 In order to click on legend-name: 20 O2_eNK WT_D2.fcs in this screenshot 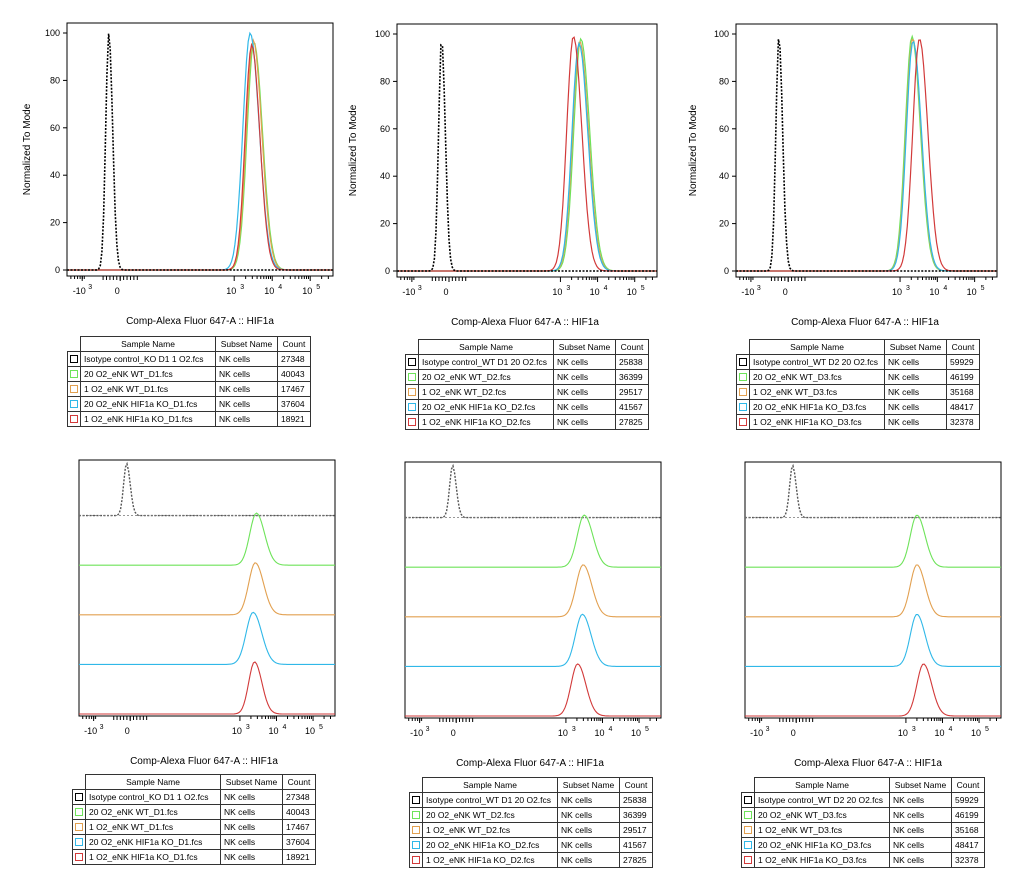, I will do `click(486, 377)`.